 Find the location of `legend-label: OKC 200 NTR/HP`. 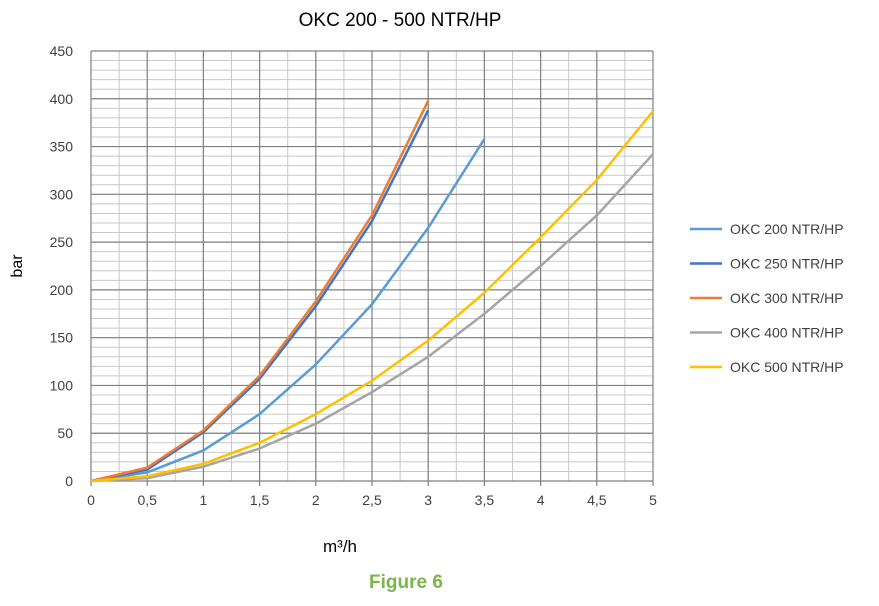

legend-label: OKC 200 NTR/HP is located at coordinates (787, 229).